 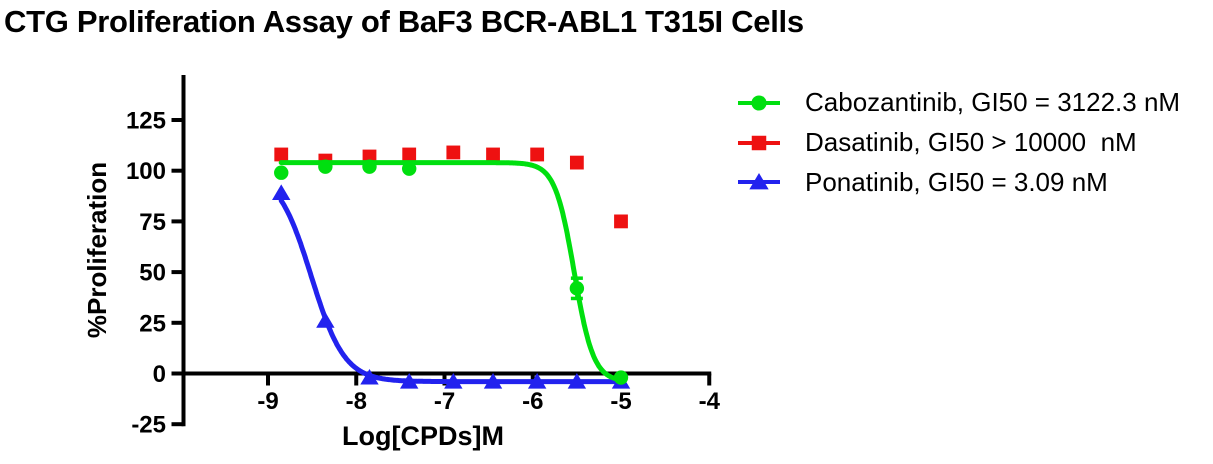 I want to click on series-cabozantinib, so click(x=451, y=272).